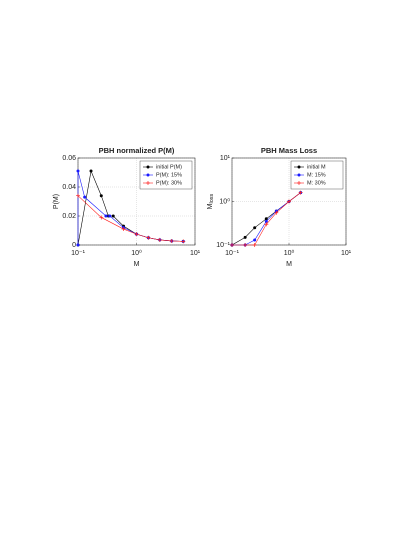  I want to click on y-tick-label: 10¹, so click(225, 158).